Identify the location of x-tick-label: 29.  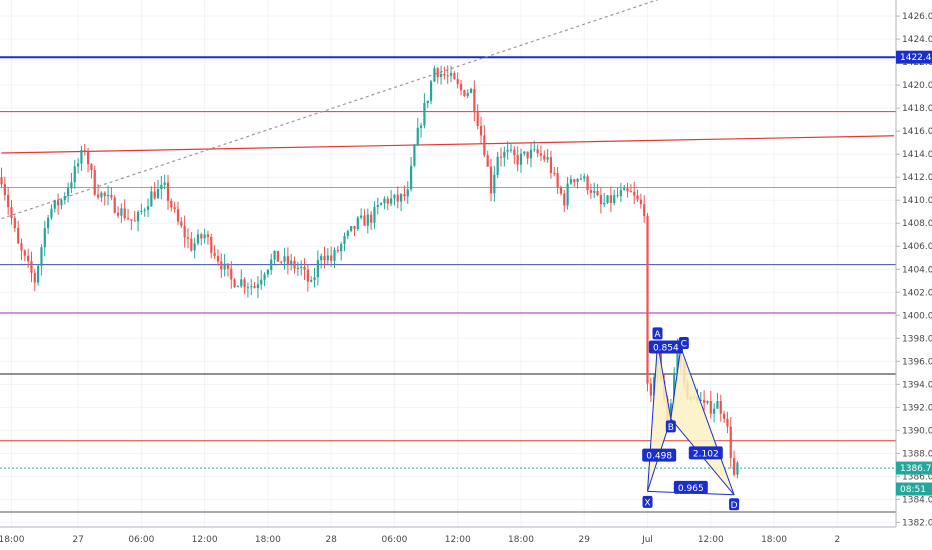
(585, 540).